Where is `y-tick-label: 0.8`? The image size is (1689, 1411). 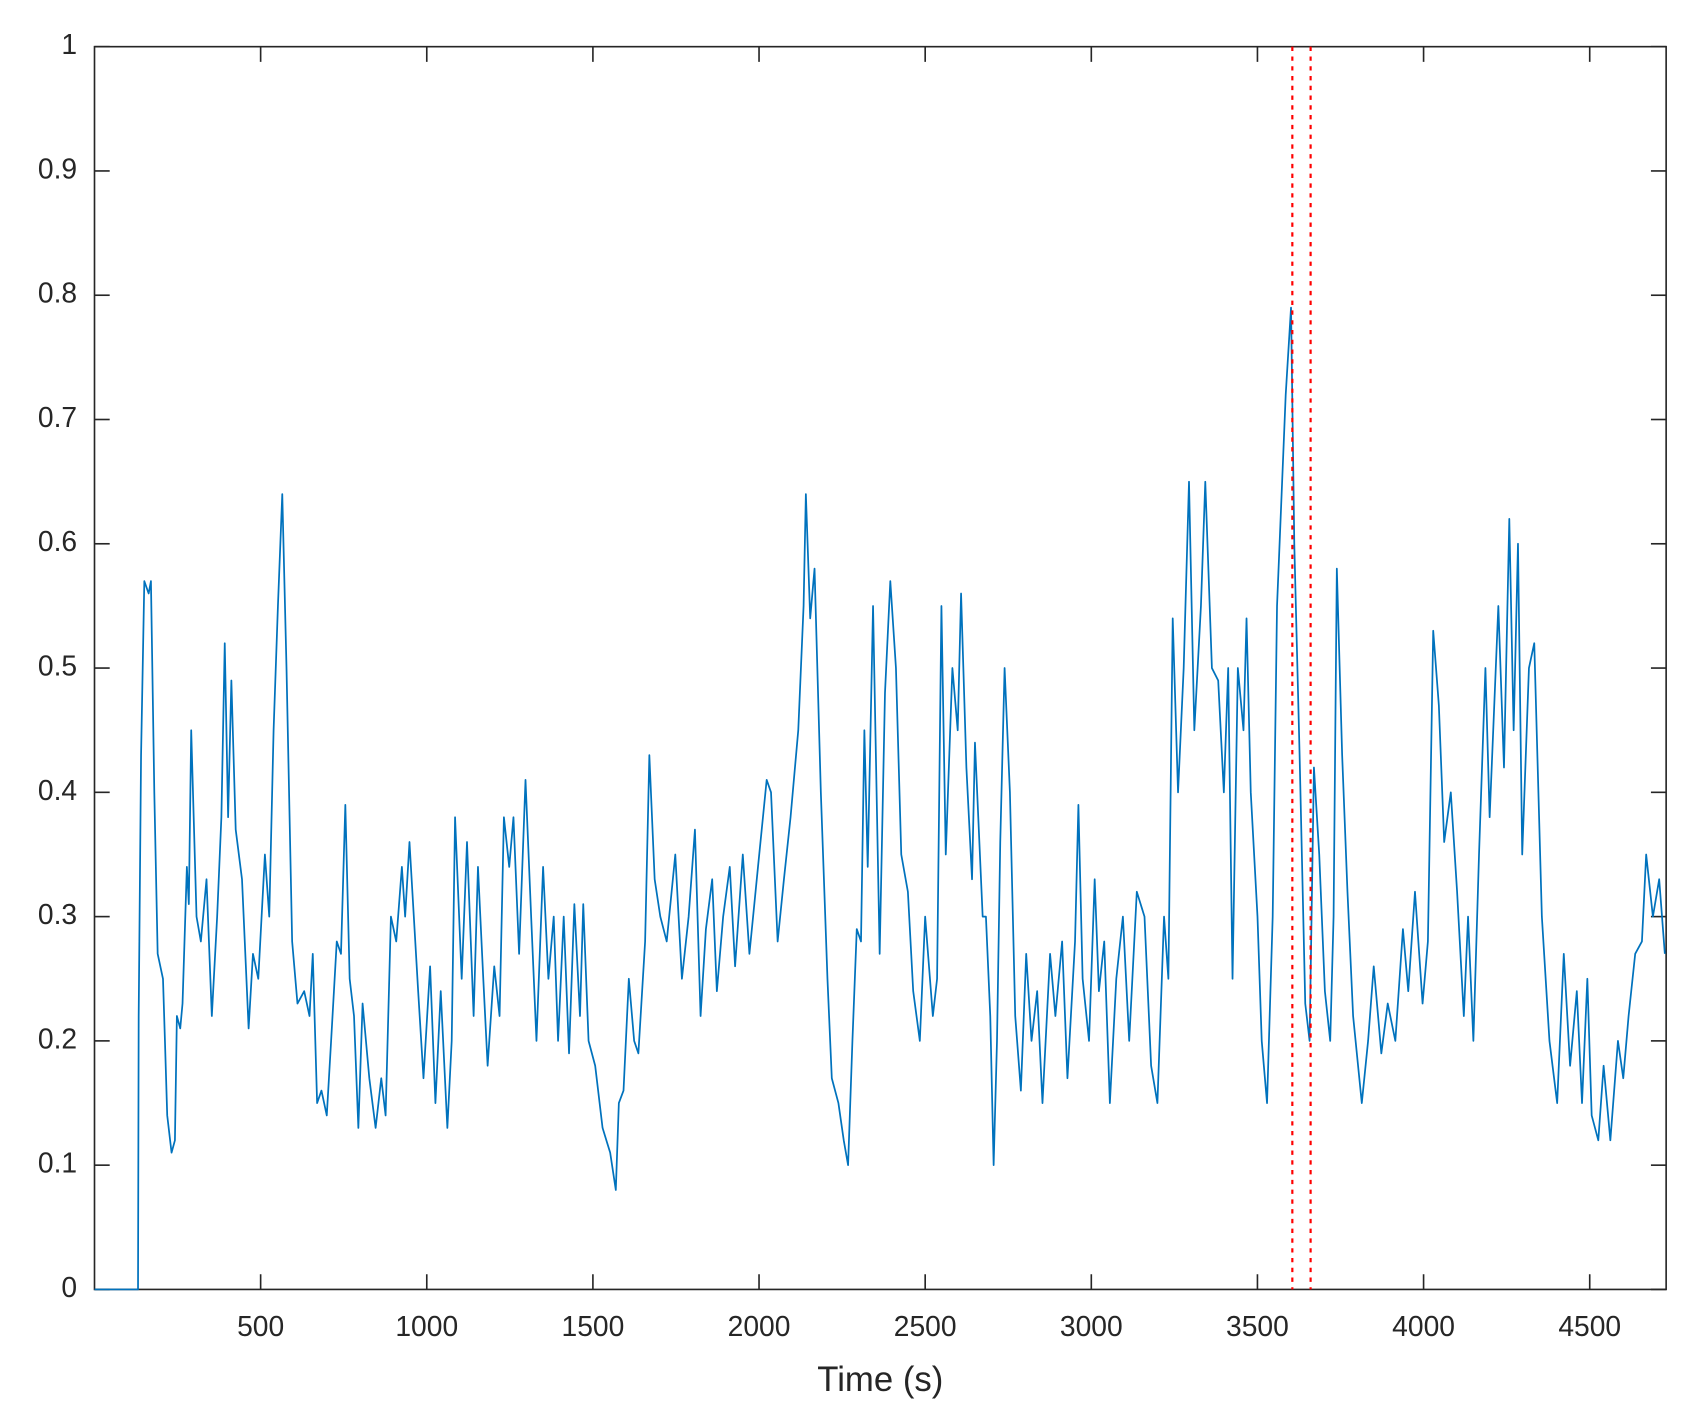
y-tick-label: 0.8 is located at coordinates (57, 293).